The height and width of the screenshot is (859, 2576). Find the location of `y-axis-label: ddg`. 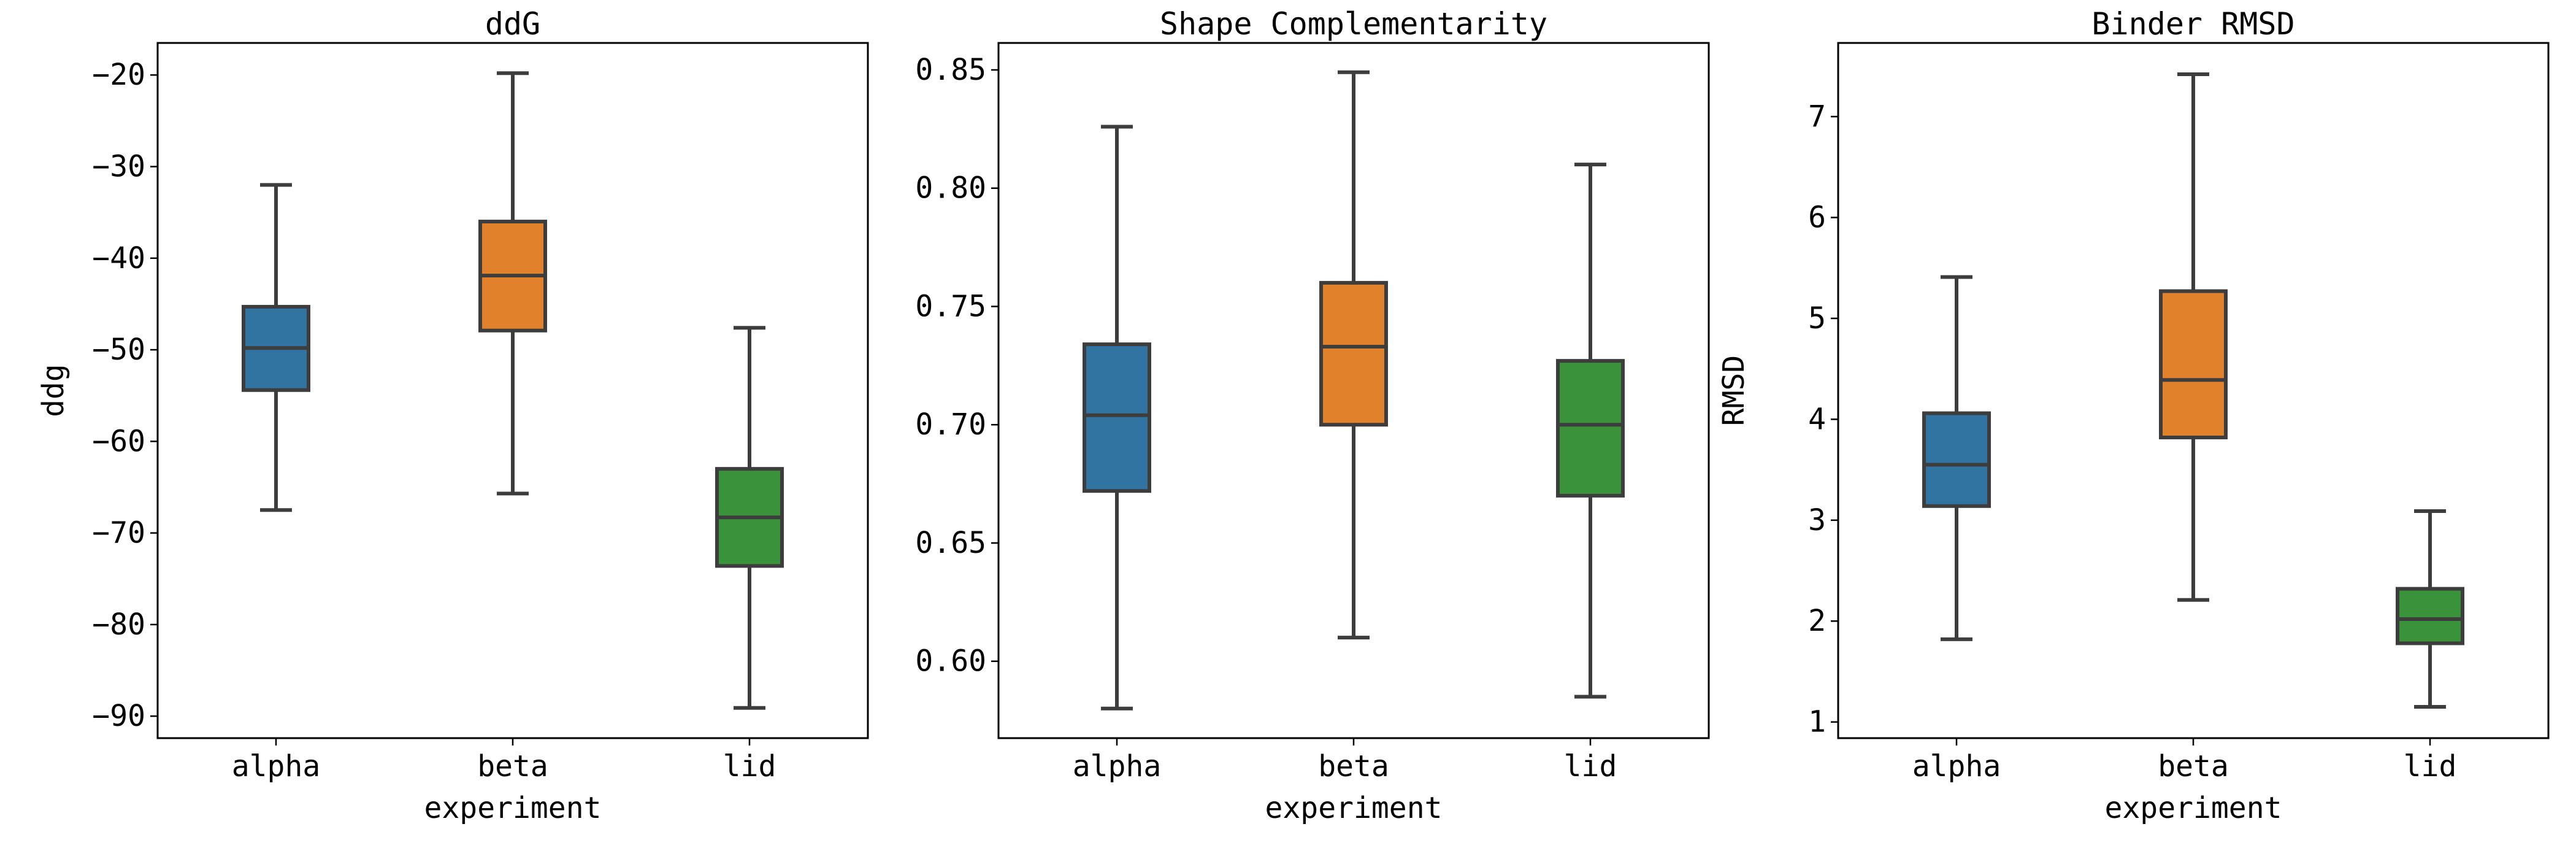

y-axis-label: ddg is located at coordinates (53, 391).